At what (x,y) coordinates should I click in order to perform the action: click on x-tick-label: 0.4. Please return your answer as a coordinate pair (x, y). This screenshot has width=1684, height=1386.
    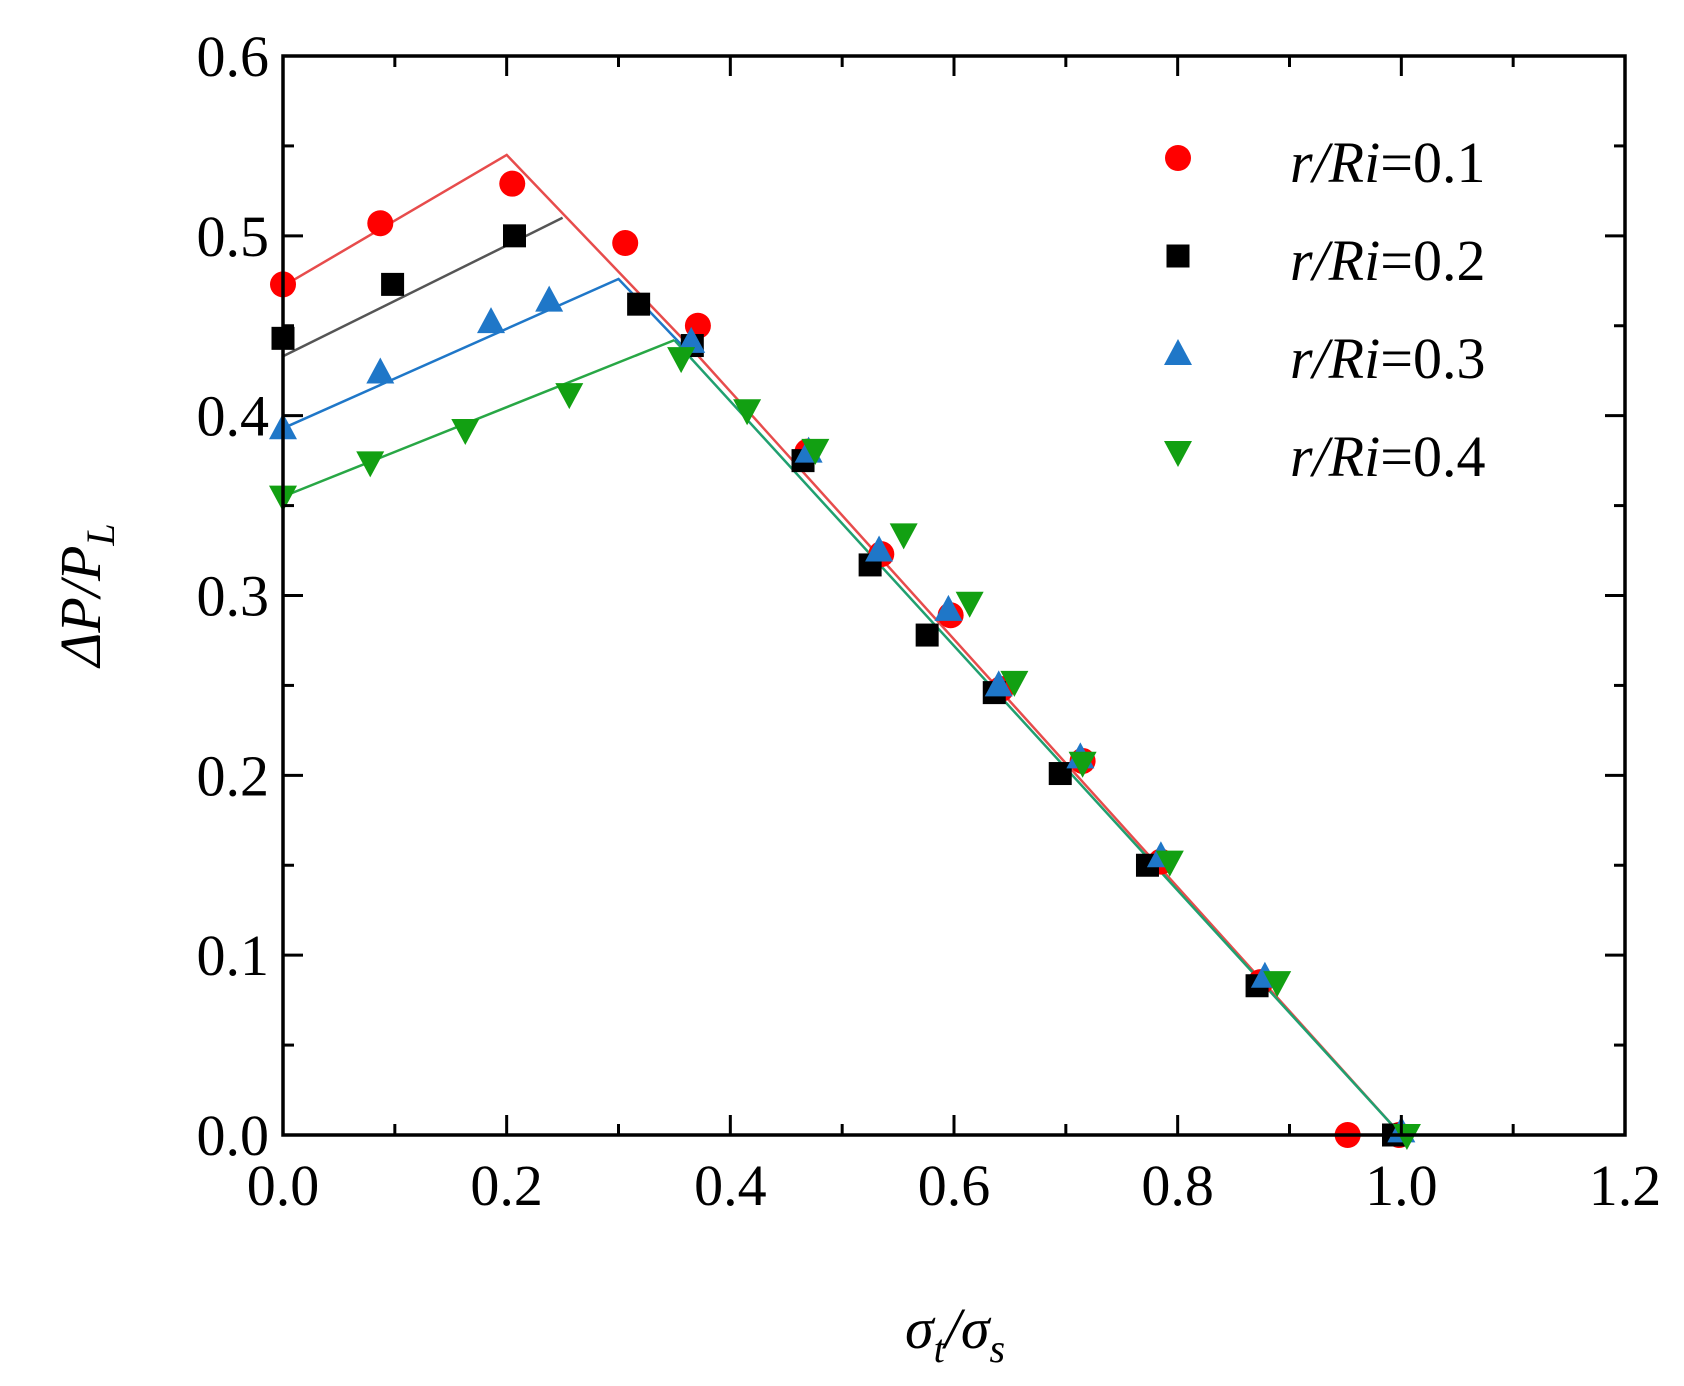
    Looking at the image, I should click on (730, 1185).